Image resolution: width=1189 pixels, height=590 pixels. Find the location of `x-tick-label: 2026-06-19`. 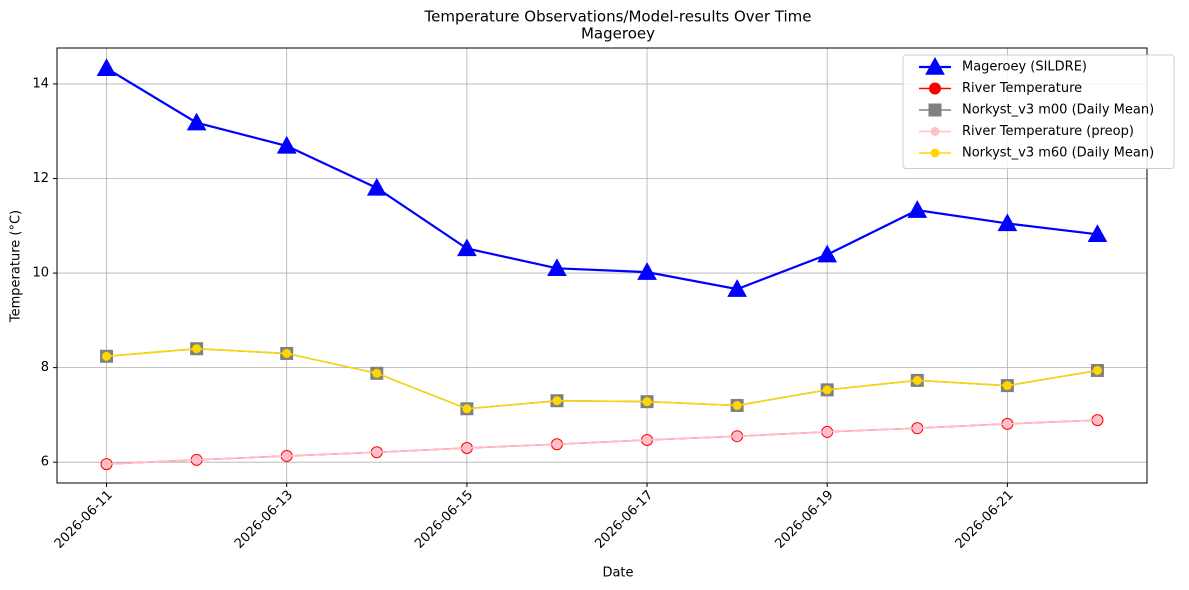

x-tick-label: 2026-06-19 is located at coordinates (804, 520).